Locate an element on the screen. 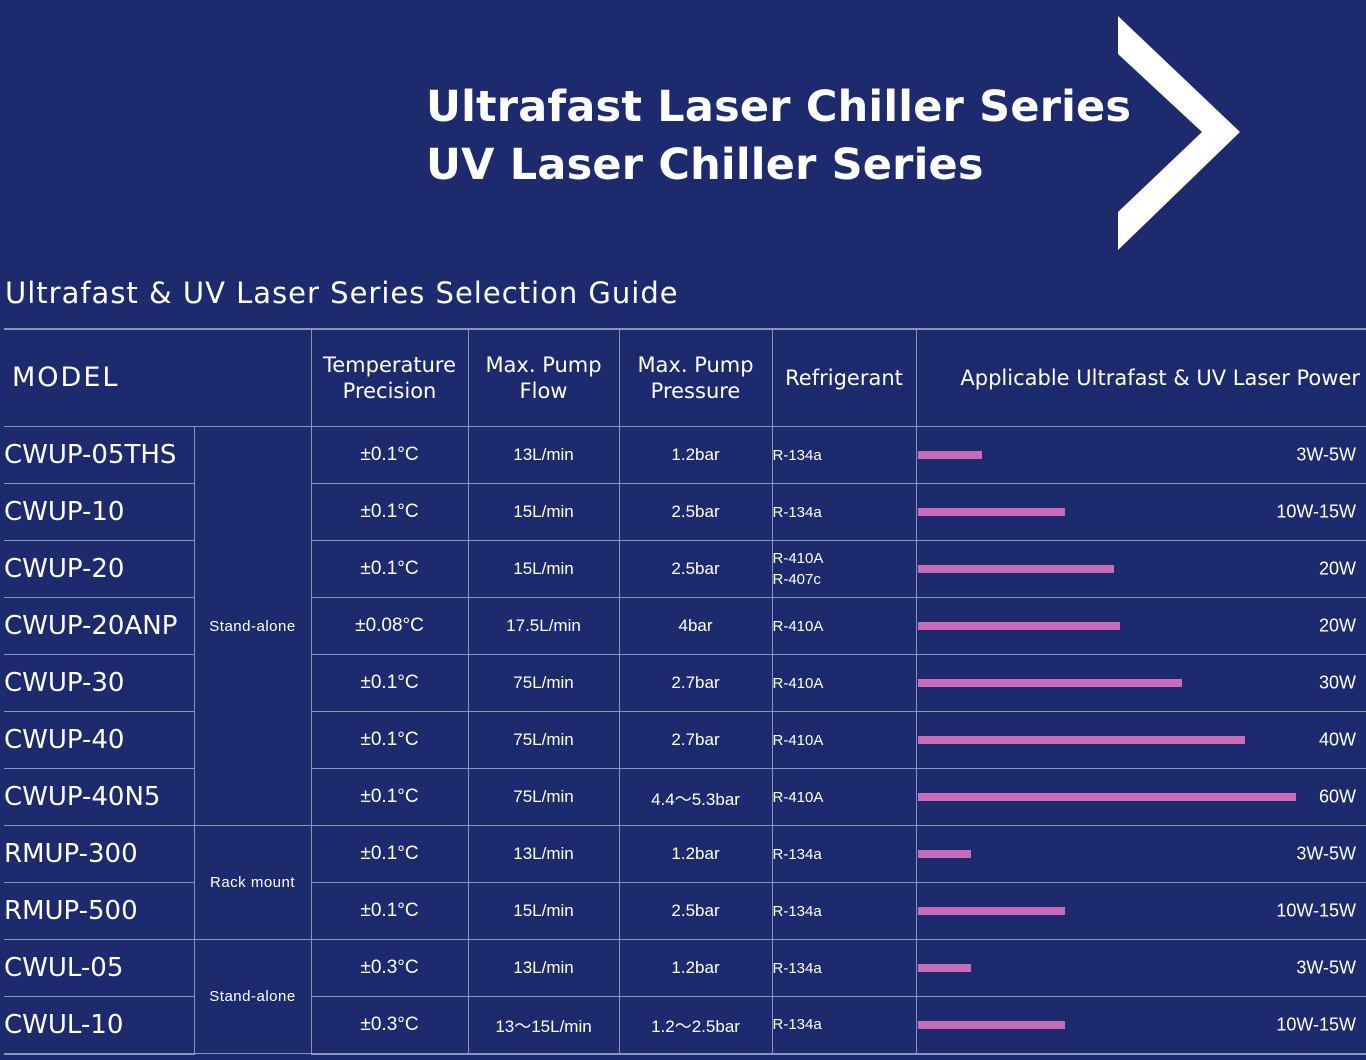 The width and height of the screenshot is (1366, 1060). model-cell: RMUP-500 is located at coordinates (99, 911).